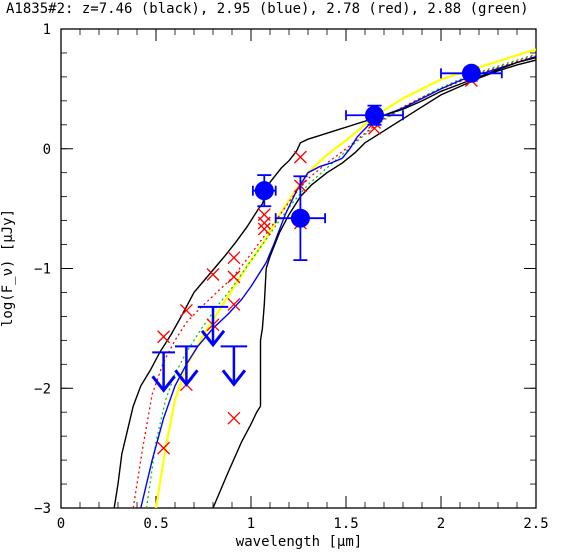 Image resolution: width=567 pixels, height=556 pixels. What do you see at coordinates (42, 270) in the screenshot?
I see `y-tick-label: −1` at bounding box center [42, 270].